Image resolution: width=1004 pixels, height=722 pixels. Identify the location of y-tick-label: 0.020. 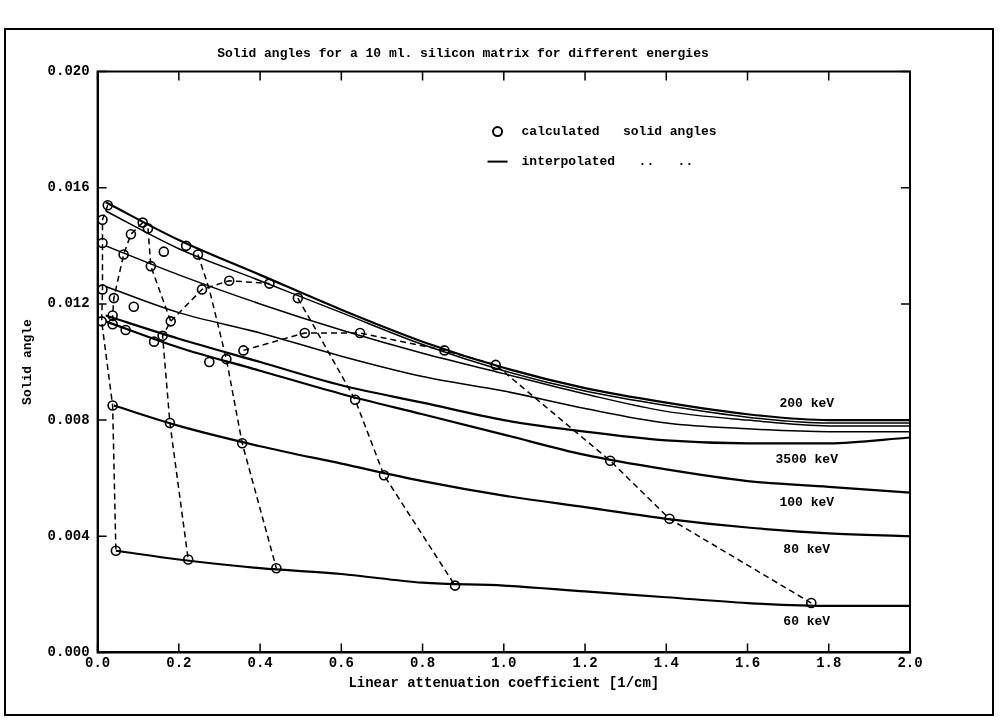
(68, 71).